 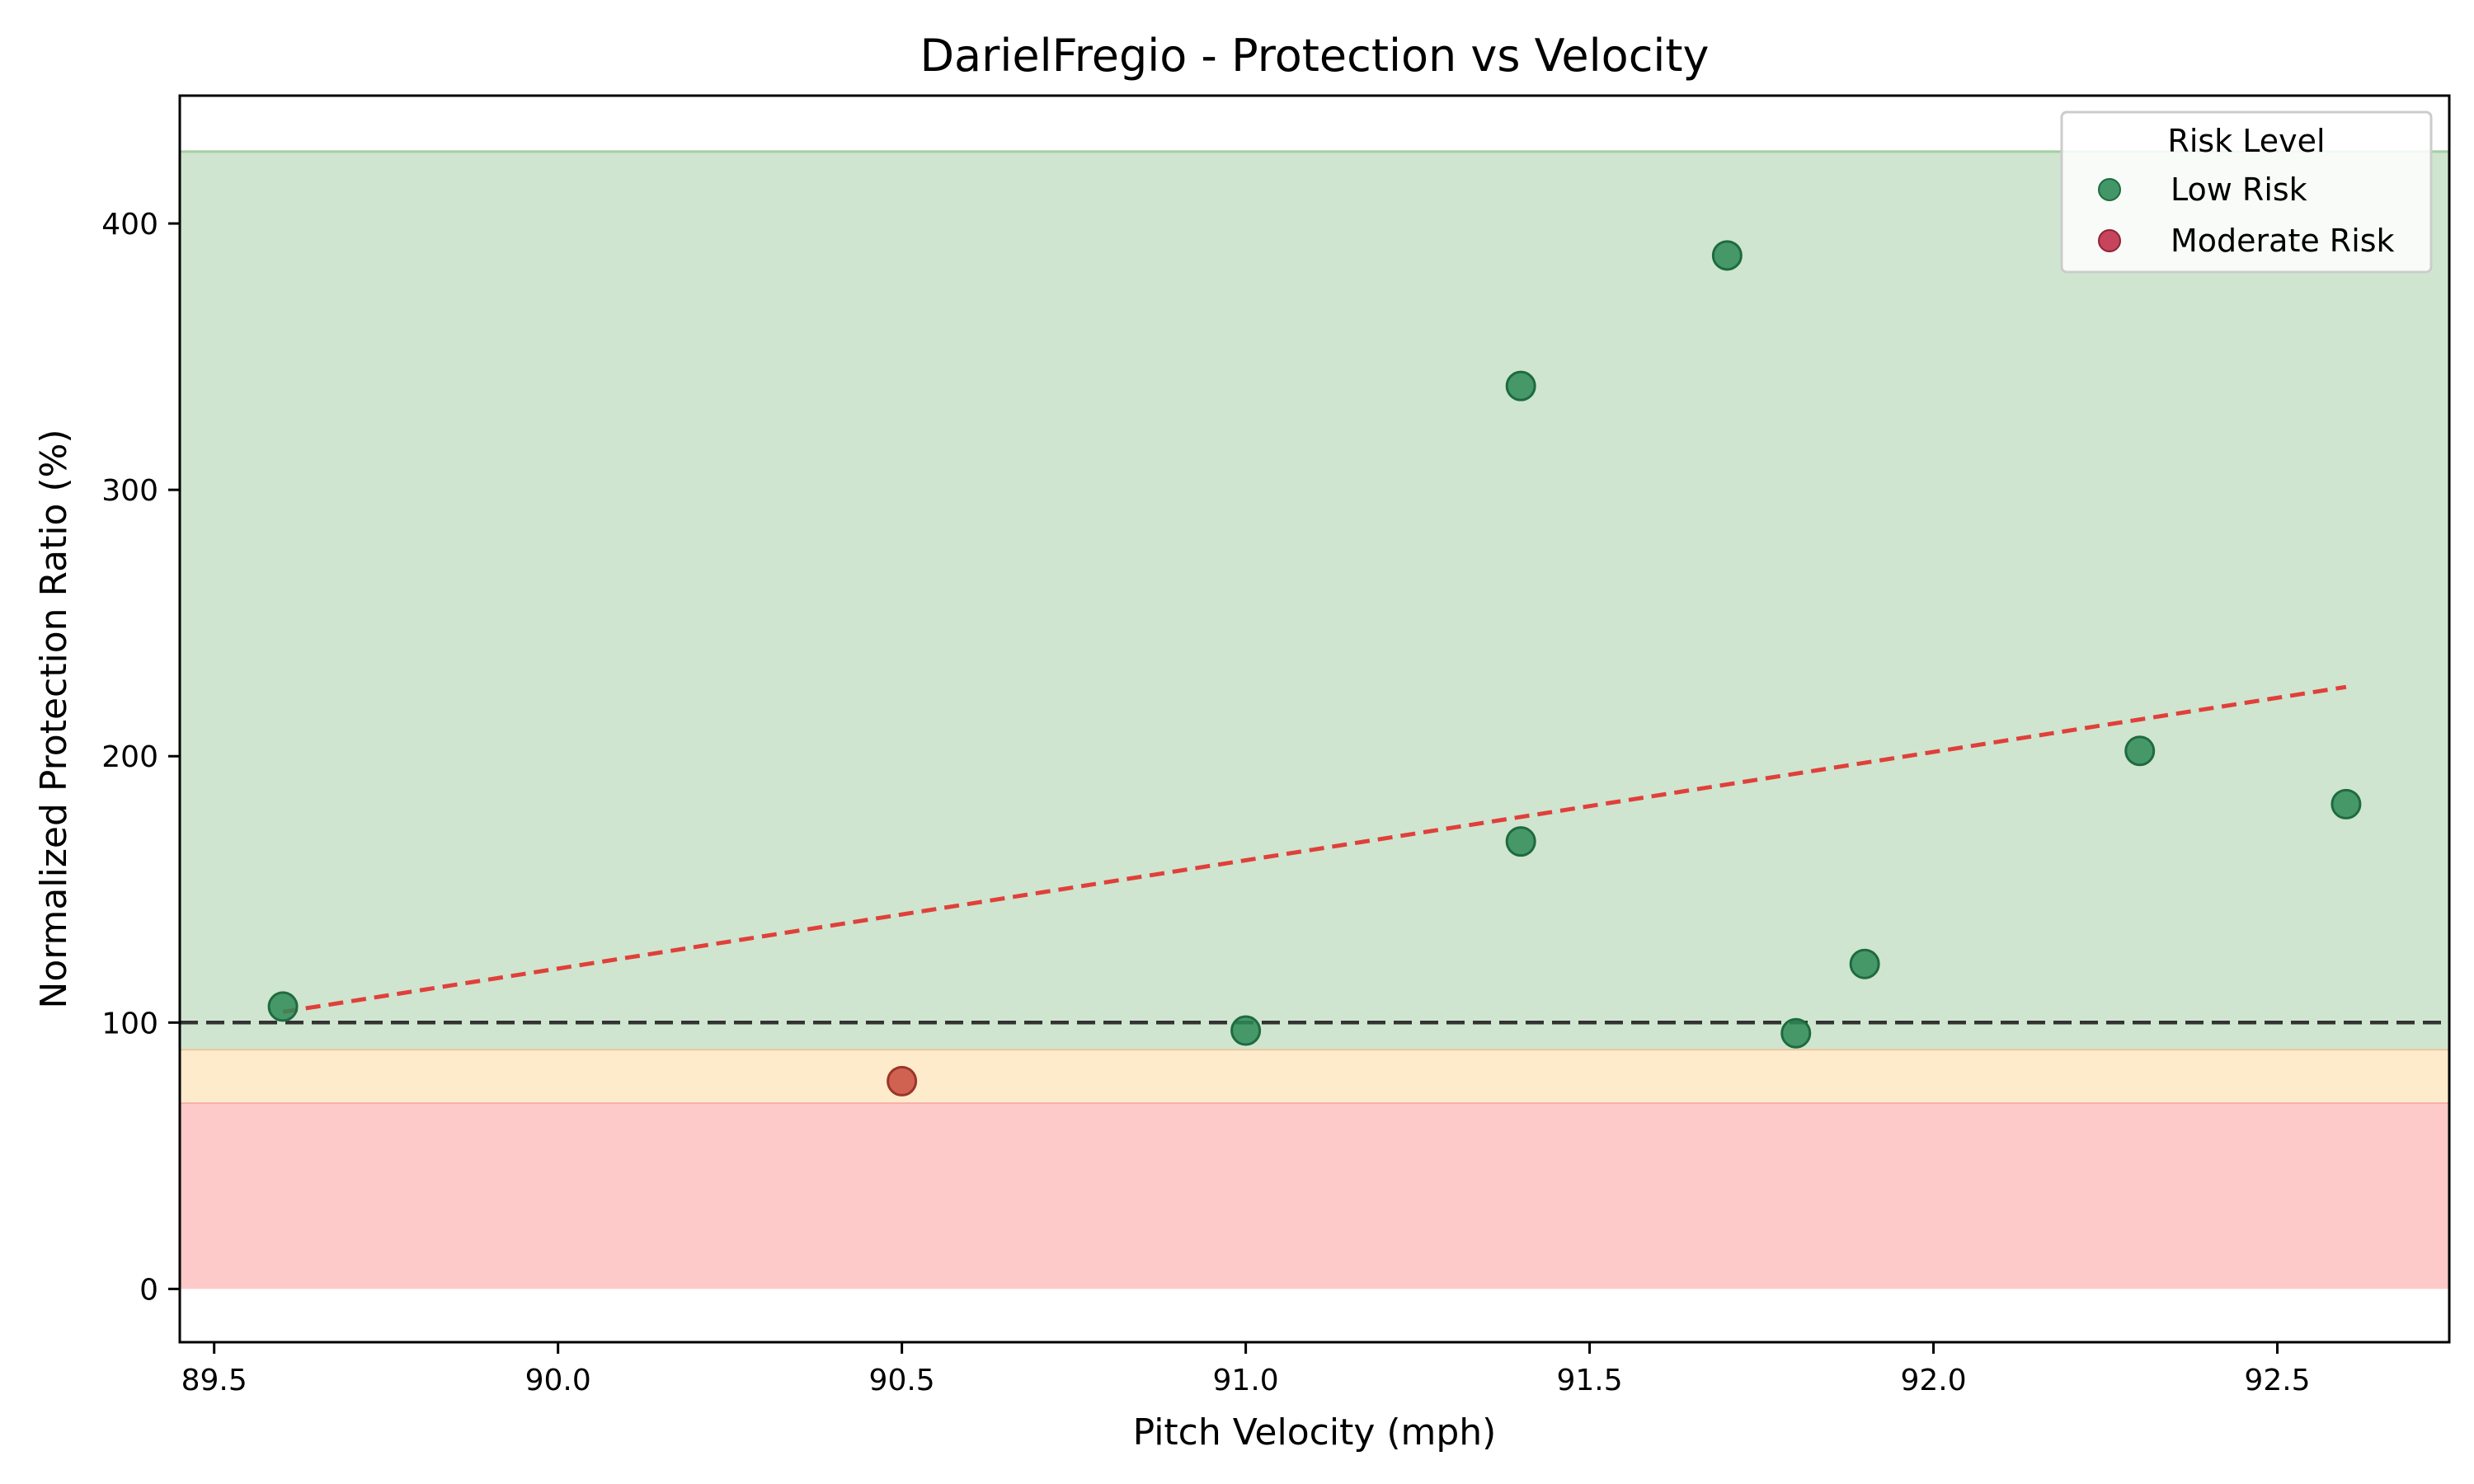 What do you see at coordinates (1314, 56) in the screenshot?
I see `chart-title: DarielFregio - Protection vs Velocity` at bounding box center [1314, 56].